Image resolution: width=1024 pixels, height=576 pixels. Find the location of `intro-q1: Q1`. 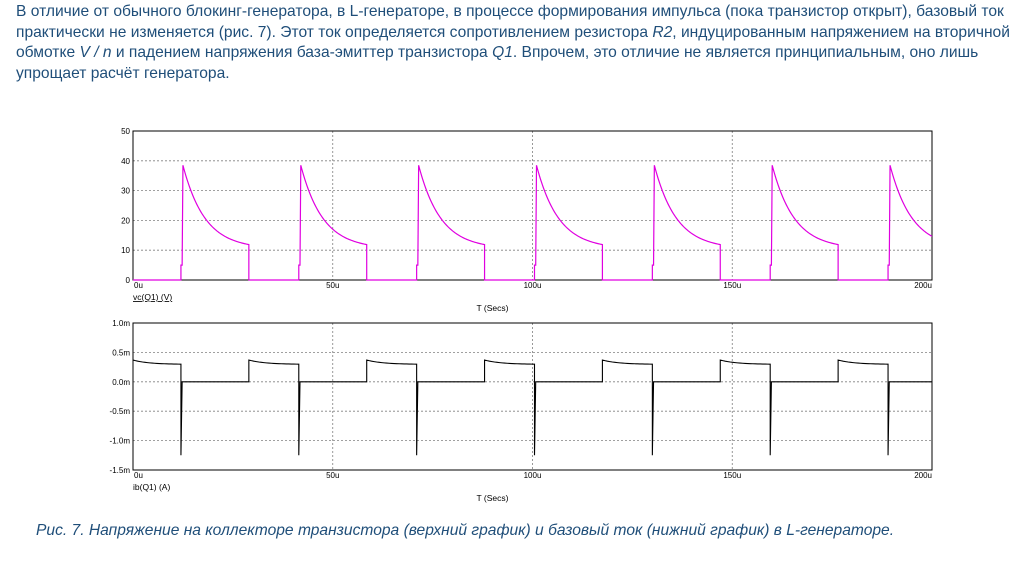

intro-q1: Q1 is located at coordinates (502, 52).